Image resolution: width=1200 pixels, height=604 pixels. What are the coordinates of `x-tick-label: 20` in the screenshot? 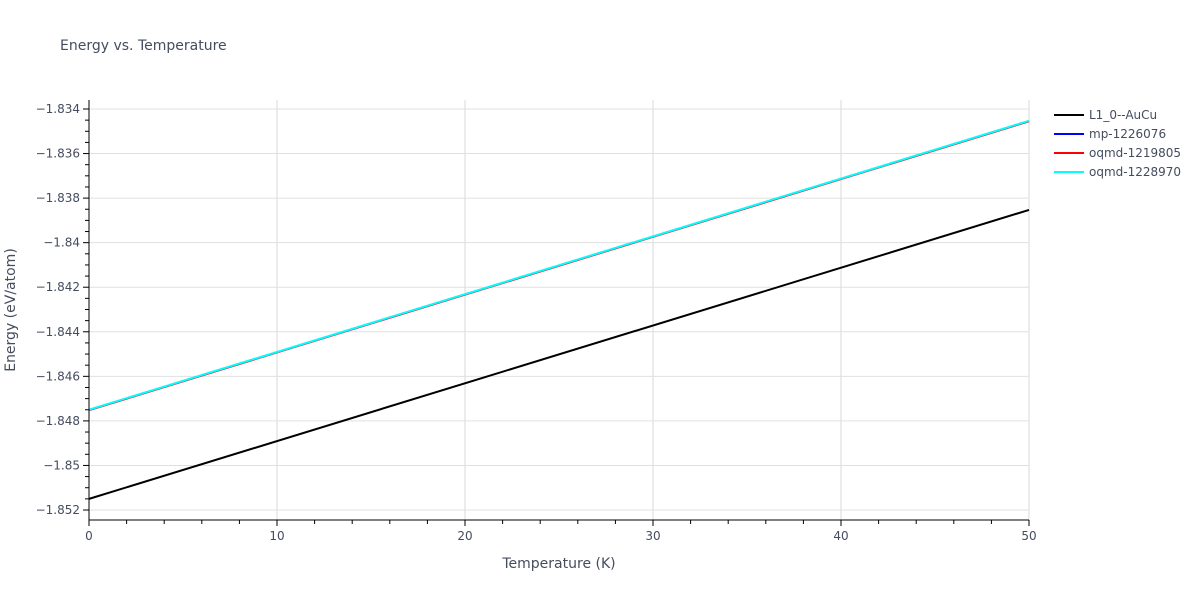 It's located at (464, 536).